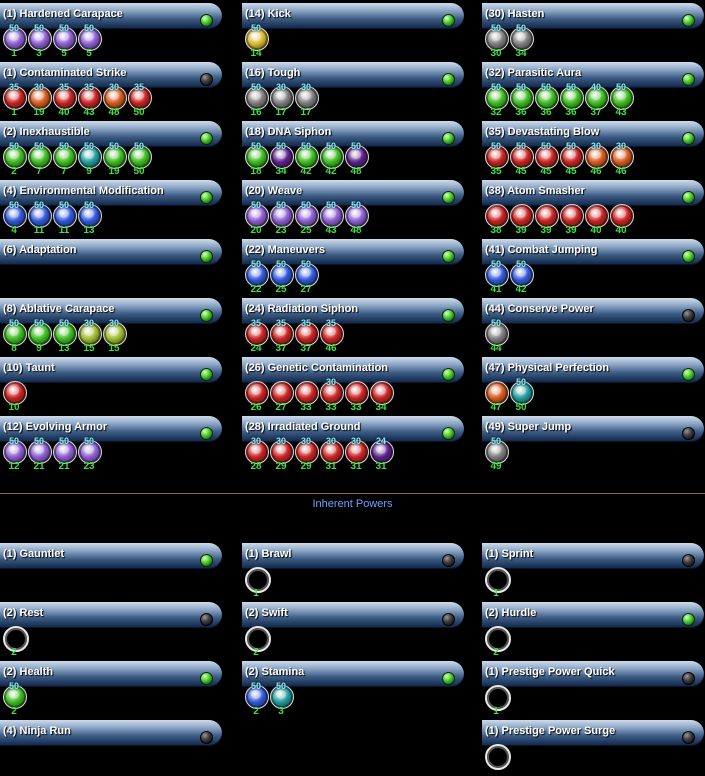 Image resolution: width=705 pixels, height=776 pixels. What do you see at coordinates (258, 581) in the screenshot?
I see `enhancement-slot: 1` at bounding box center [258, 581].